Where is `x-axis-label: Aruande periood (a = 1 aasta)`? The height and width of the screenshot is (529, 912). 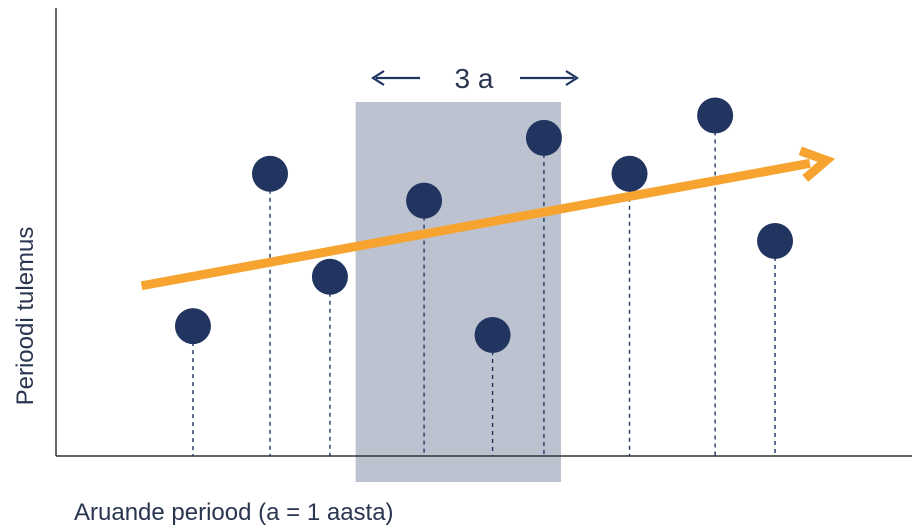
x-axis-label: Aruande periood (a = 1 aasta) is located at coordinates (234, 512).